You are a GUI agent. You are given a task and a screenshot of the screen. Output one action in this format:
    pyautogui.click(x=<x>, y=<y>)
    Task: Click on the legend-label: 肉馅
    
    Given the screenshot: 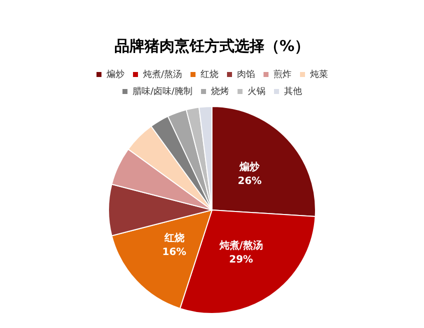 What is the action you would take?
    pyautogui.click(x=246, y=74)
    